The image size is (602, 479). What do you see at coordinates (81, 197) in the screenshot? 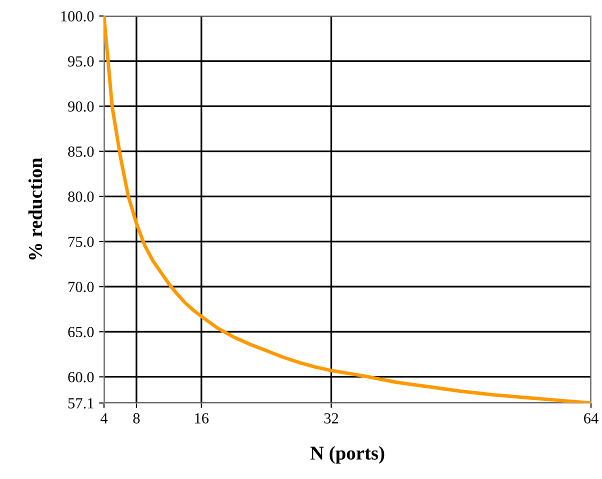
I see `y-tick-label: 80.0` at bounding box center [81, 197].